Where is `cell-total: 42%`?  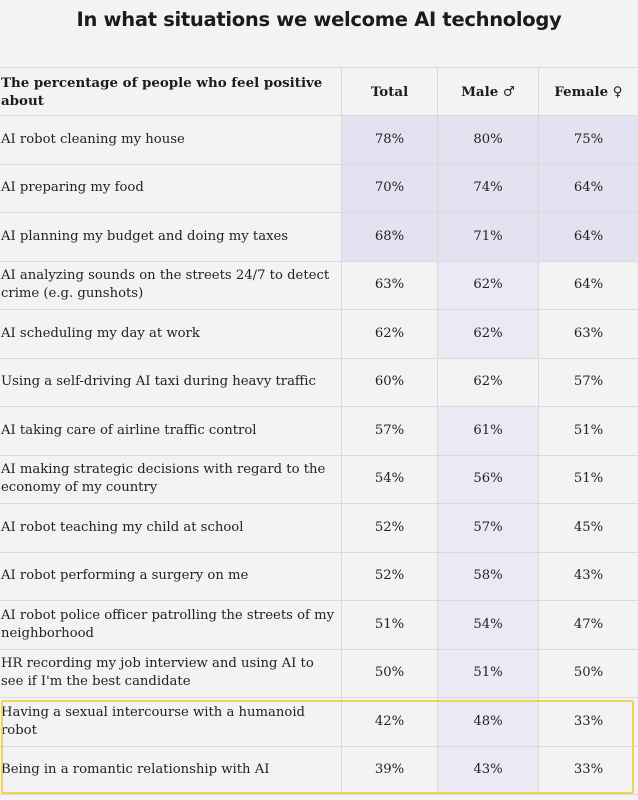
cell-total: 42% is located at coordinates (389, 722).